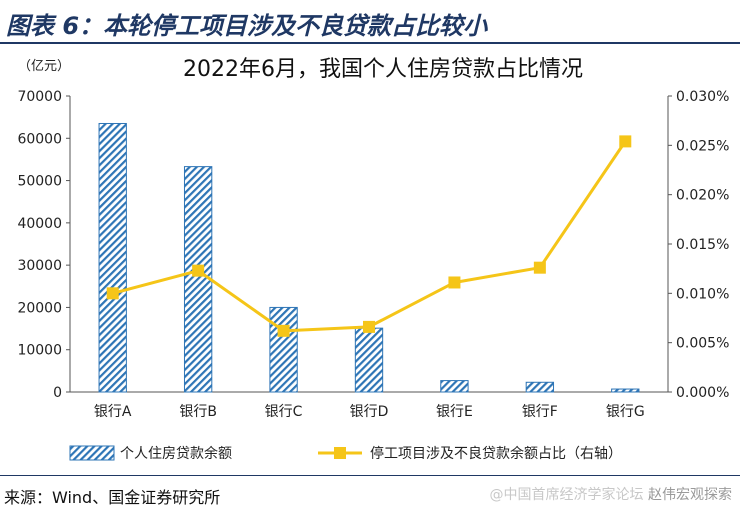 The height and width of the screenshot is (510, 740). Describe the element at coordinates (496, 453) in the screenshot. I see `legend-line-label: 停工项目涉及不良贷款余额占比（右轴）` at that location.